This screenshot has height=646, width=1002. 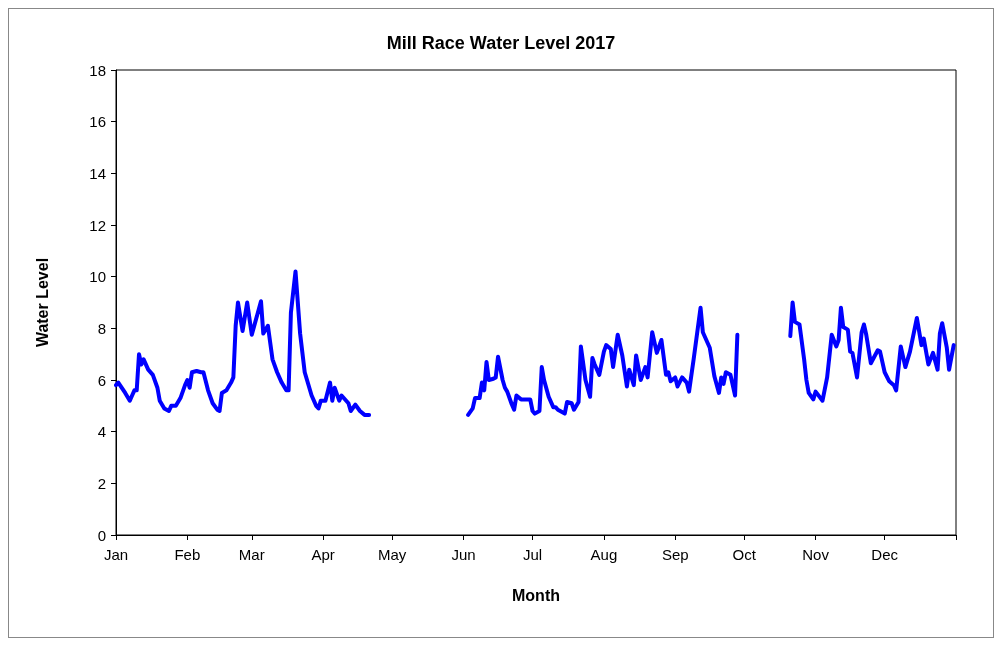 I want to click on x-tick-label: Jun, so click(x=463, y=554).